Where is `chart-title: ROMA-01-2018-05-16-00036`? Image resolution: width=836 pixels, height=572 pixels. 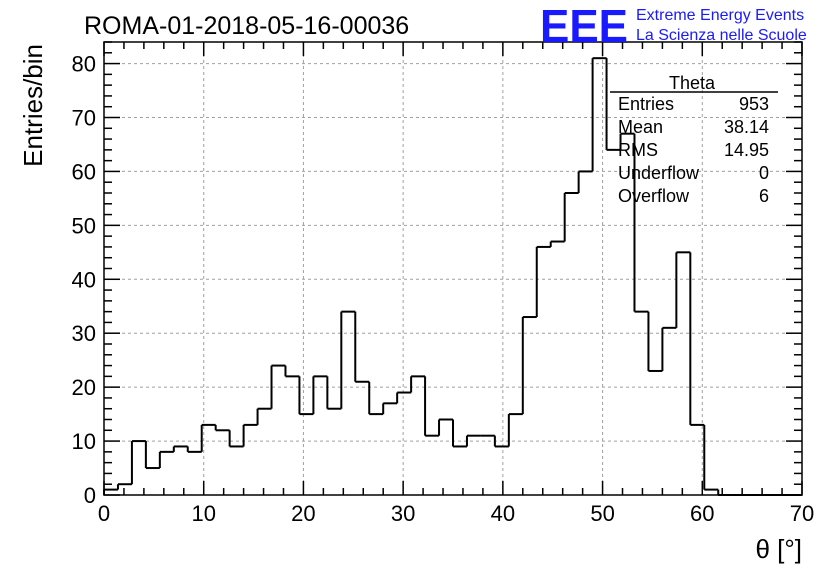
chart-title: ROMA-01-2018-05-16-00036 is located at coordinates (246, 26).